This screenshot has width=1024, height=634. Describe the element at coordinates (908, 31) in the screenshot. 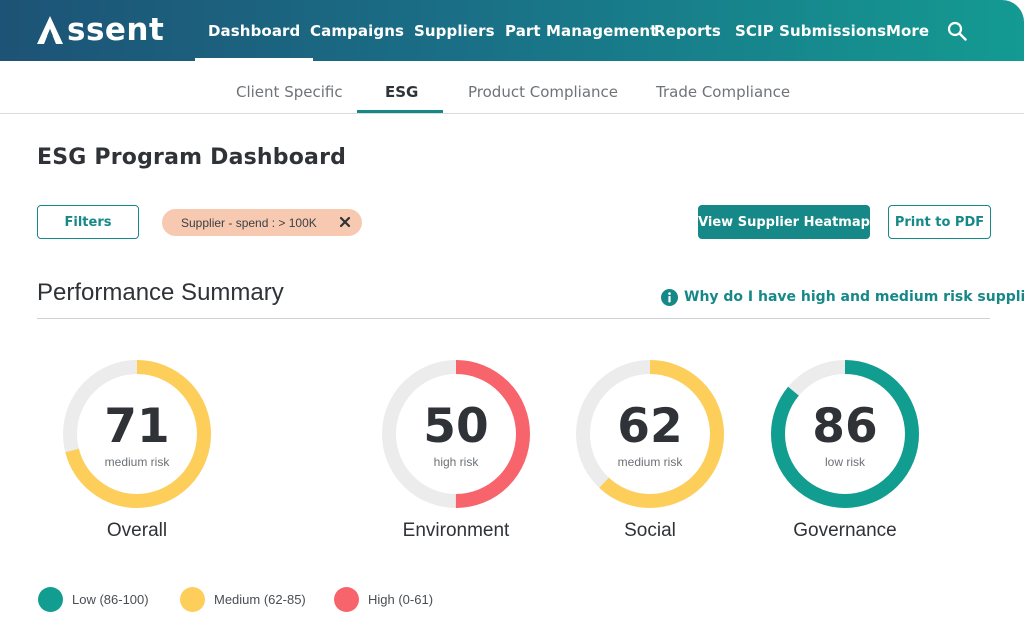

I see `nav-item-more: More` at that location.